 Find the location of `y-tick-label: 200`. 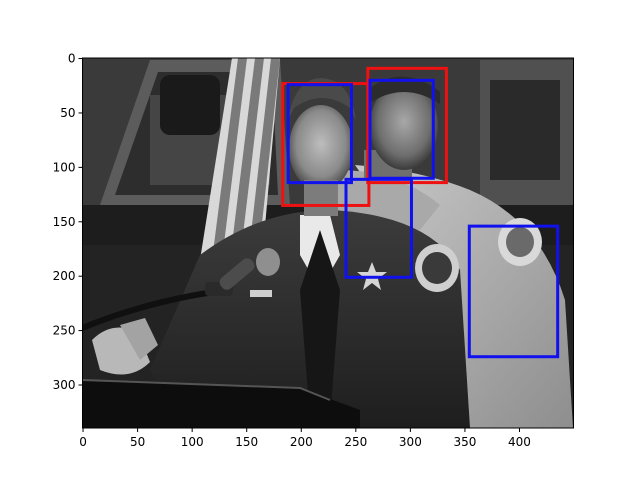

y-tick-label: 200 is located at coordinates (64, 276).